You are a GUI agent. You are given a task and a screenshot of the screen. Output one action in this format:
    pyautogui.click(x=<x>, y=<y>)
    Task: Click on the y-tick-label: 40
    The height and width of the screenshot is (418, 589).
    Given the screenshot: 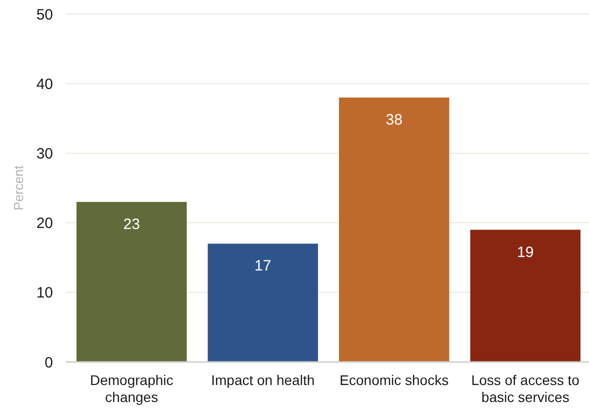 What is the action you would take?
    pyautogui.click(x=44, y=84)
    